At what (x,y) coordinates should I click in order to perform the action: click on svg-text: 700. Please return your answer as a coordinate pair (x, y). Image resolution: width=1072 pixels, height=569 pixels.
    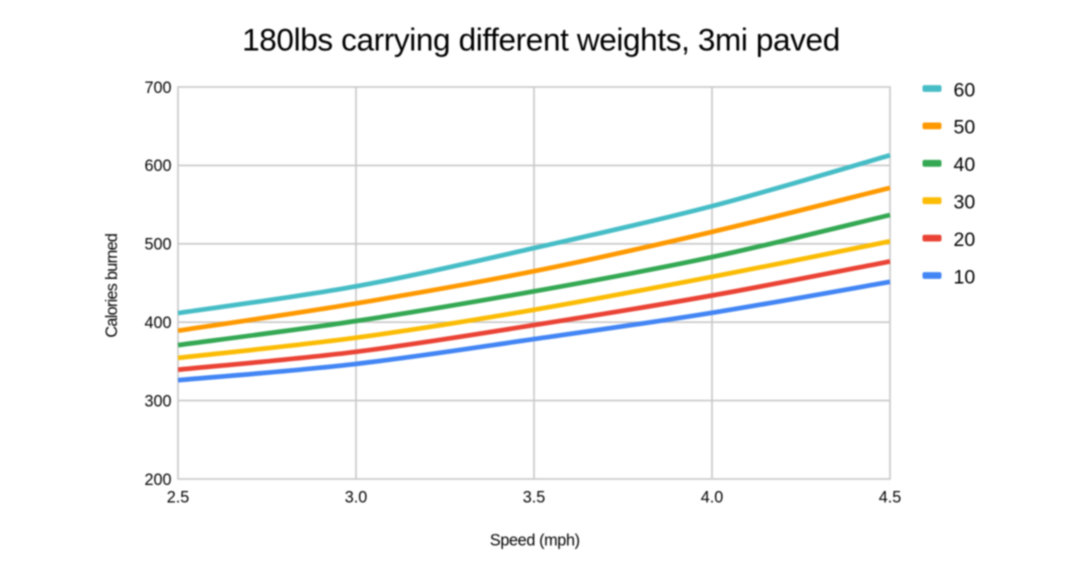
    Looking at the image, I should click on (157, 88).